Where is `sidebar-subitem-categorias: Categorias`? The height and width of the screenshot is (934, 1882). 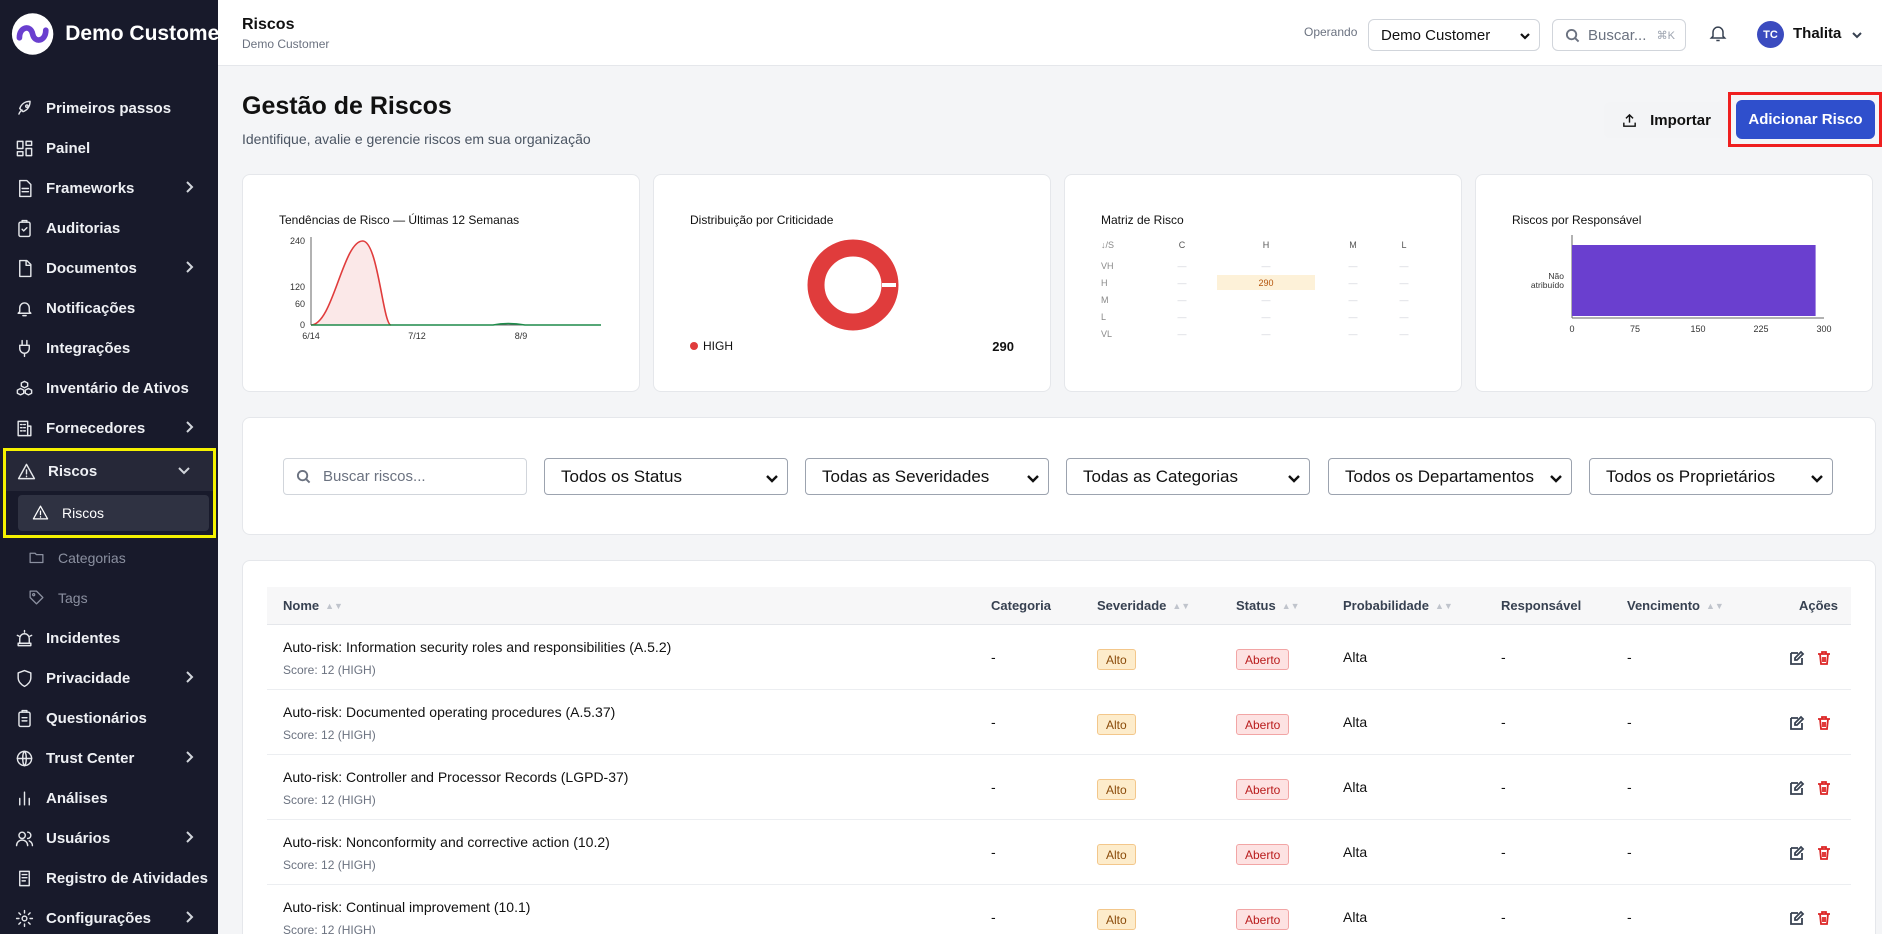
sidebar-subitem-categorias: Categorias is located at coordinates (109, 558).